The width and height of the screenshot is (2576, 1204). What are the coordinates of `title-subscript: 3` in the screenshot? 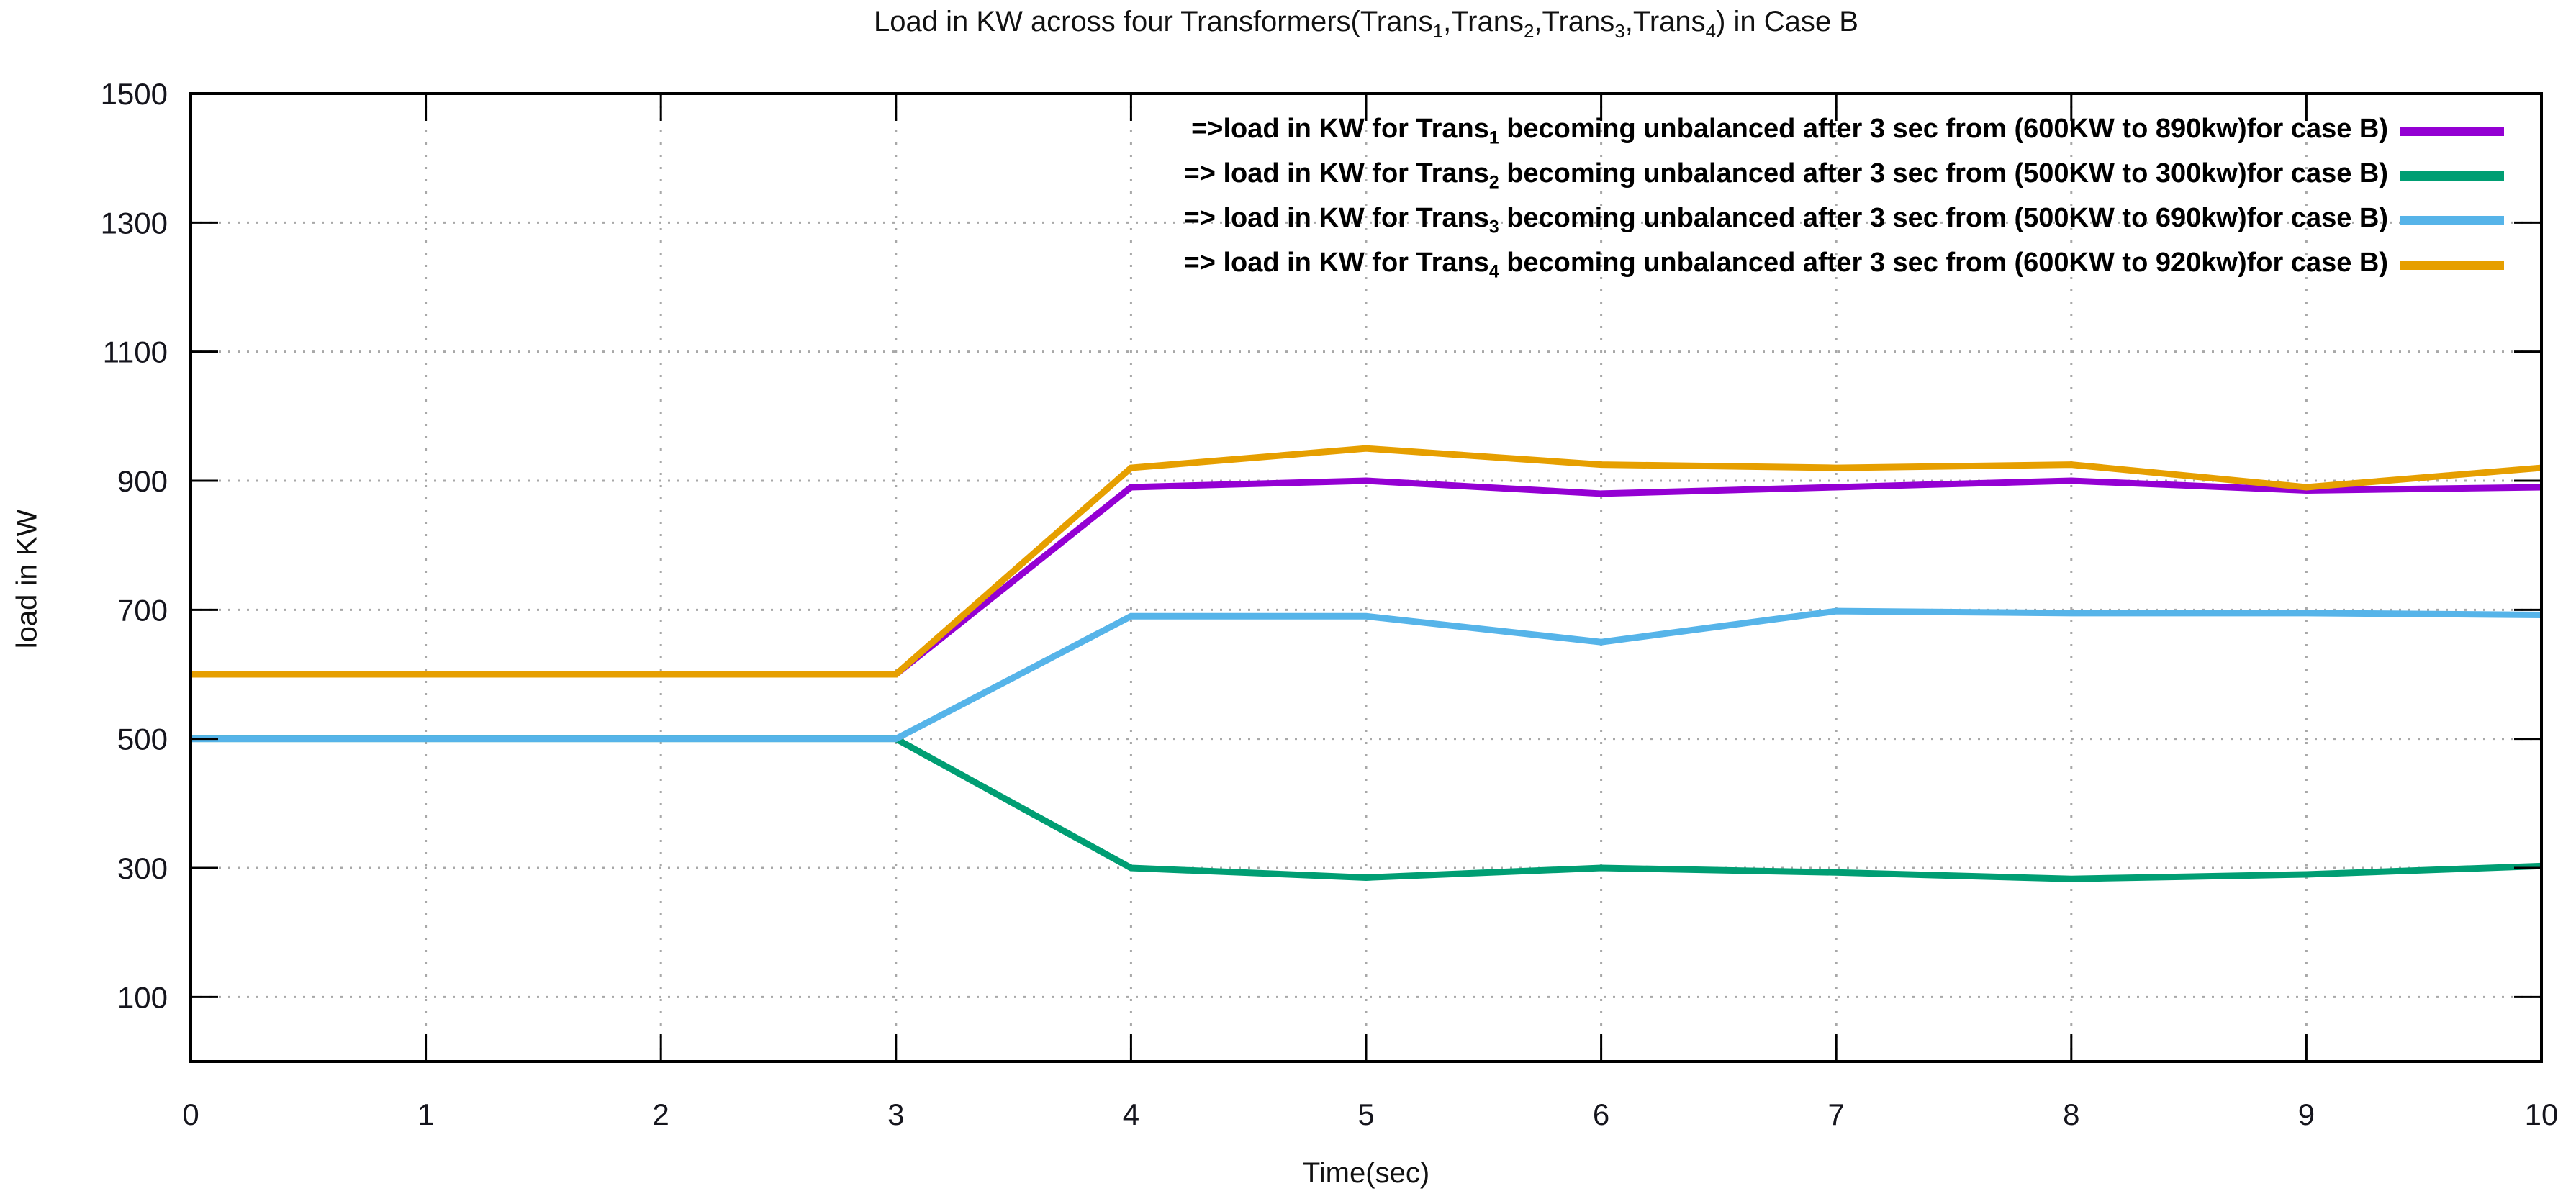 It's located at (1619, 31).